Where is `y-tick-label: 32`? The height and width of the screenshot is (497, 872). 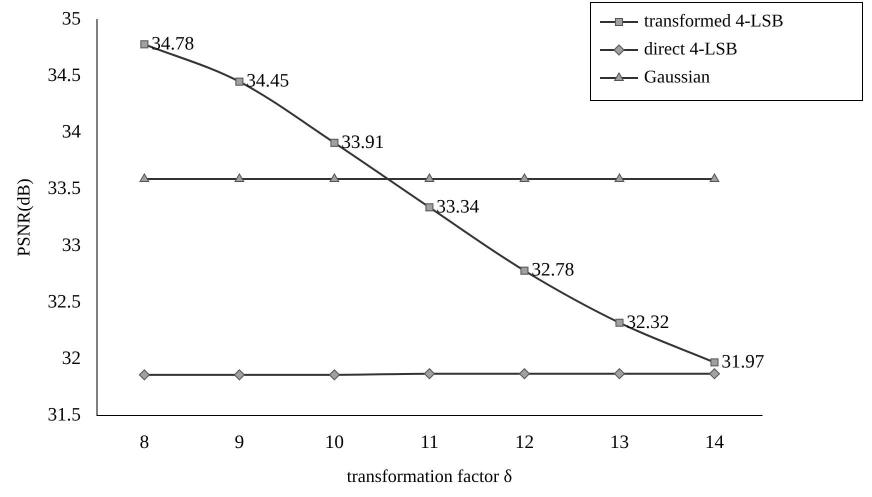 y-tick-label: 32 is located at coordinates (71, 358).